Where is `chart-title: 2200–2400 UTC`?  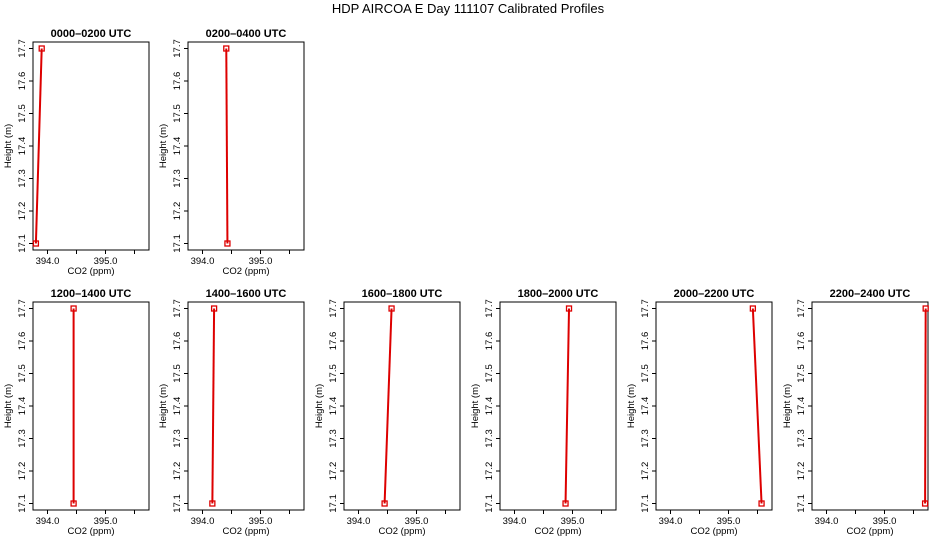
chart-title: 2200–2400 UTC is located at coordinates (870, 294).